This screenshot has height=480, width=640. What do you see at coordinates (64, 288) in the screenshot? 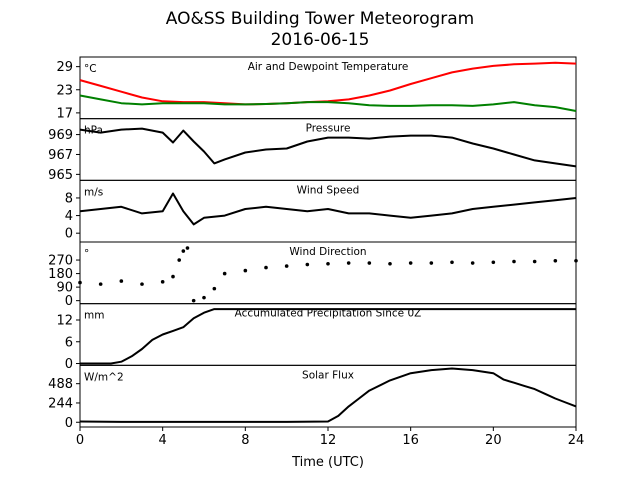
I see `y-tick-label: 90` at bounding box center [64, 288].